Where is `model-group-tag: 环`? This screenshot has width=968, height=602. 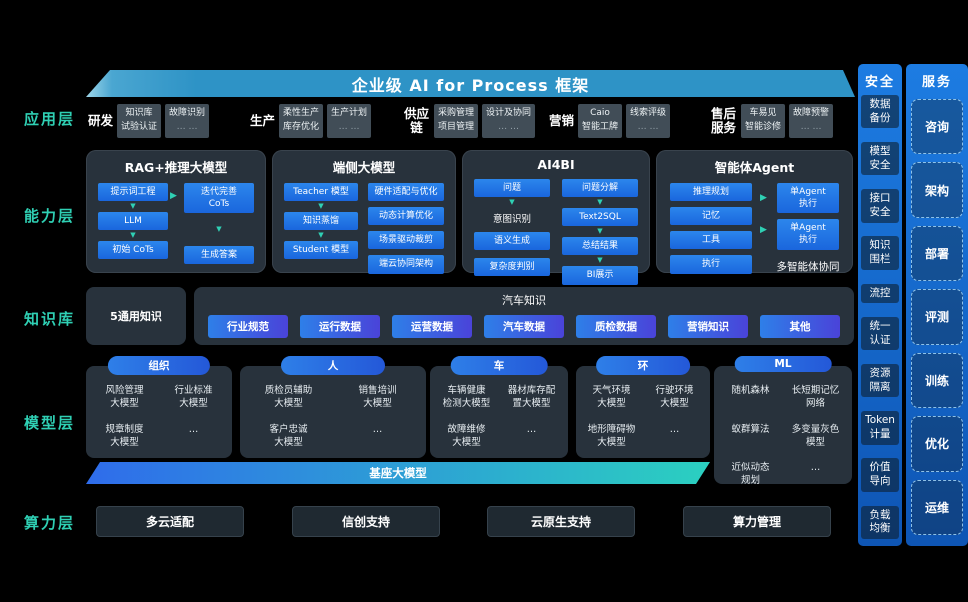 model-group-tag: 环 is located at coordinates (643, 365).